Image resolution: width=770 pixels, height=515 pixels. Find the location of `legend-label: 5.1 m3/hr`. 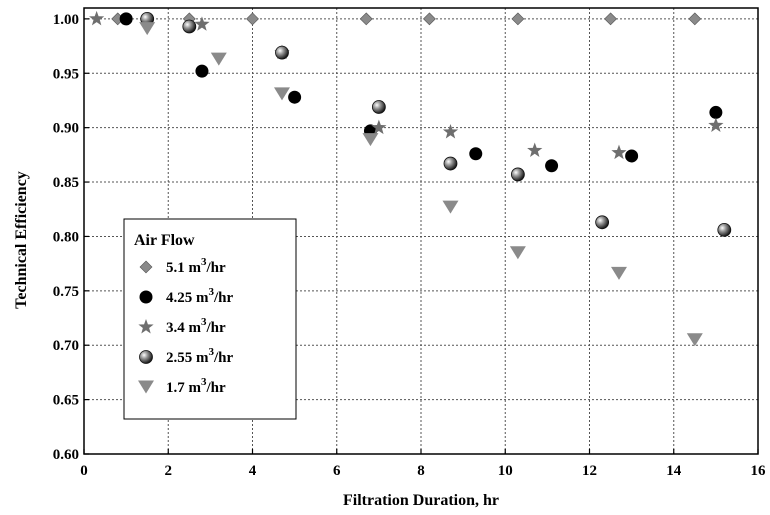

legend-label: 5.1 m3/hr is located at coordinates (196, 266).